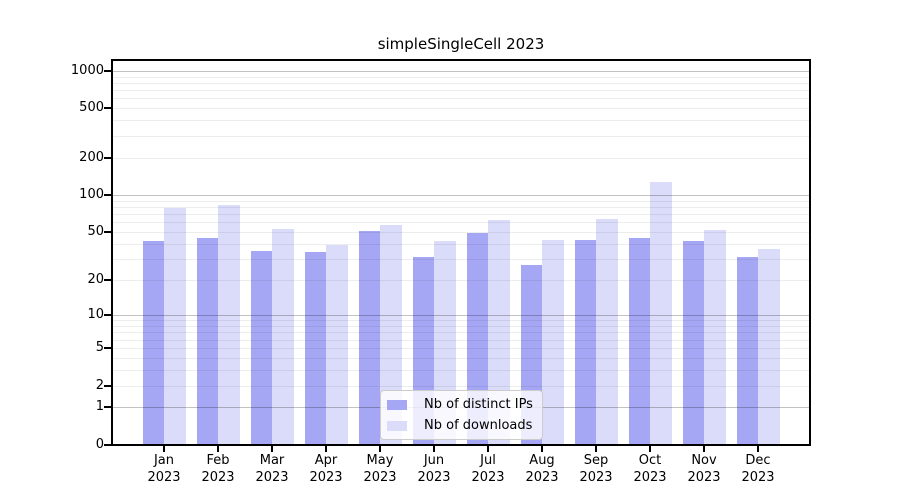 This screenshot has width=900, height=500. I want to click on x-tick-label: Aug 2023, so click(542, 469).